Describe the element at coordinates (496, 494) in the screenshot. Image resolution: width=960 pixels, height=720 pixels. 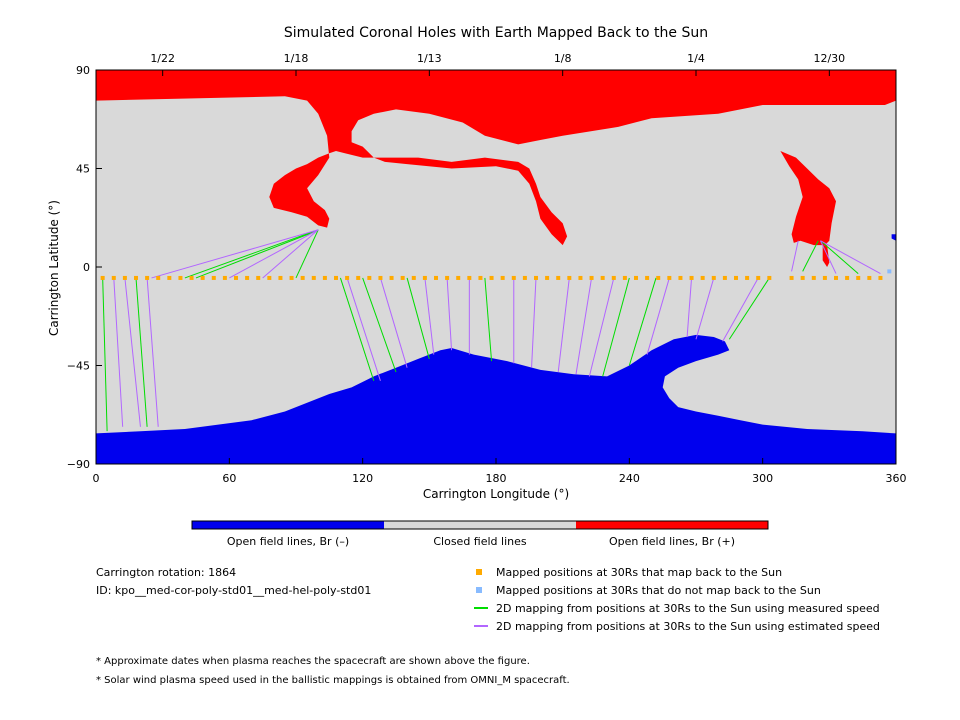
I see `x-axis-label: Carrington Longitude (°)` at that location.